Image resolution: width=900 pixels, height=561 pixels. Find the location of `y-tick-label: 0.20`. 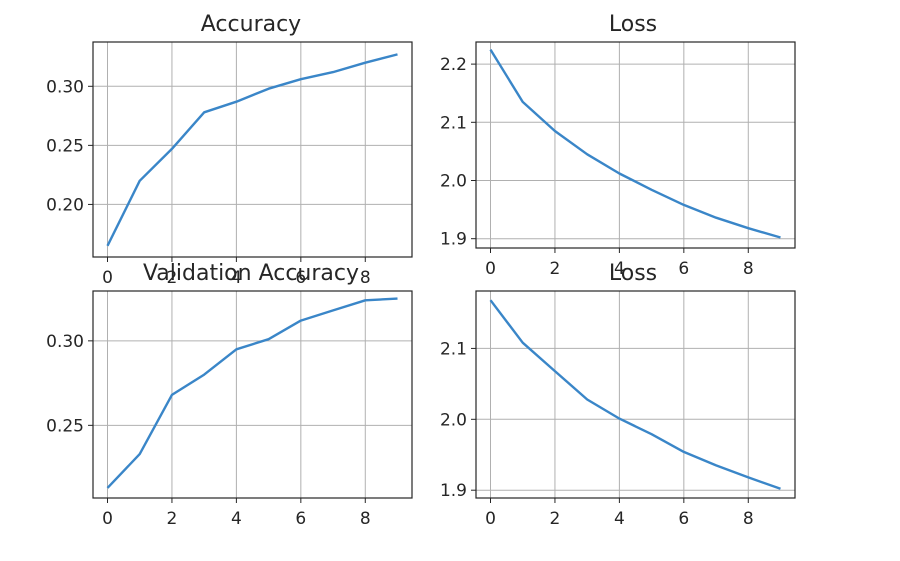

y-tick-label: 0.20 is located at coordinates (65, 205).